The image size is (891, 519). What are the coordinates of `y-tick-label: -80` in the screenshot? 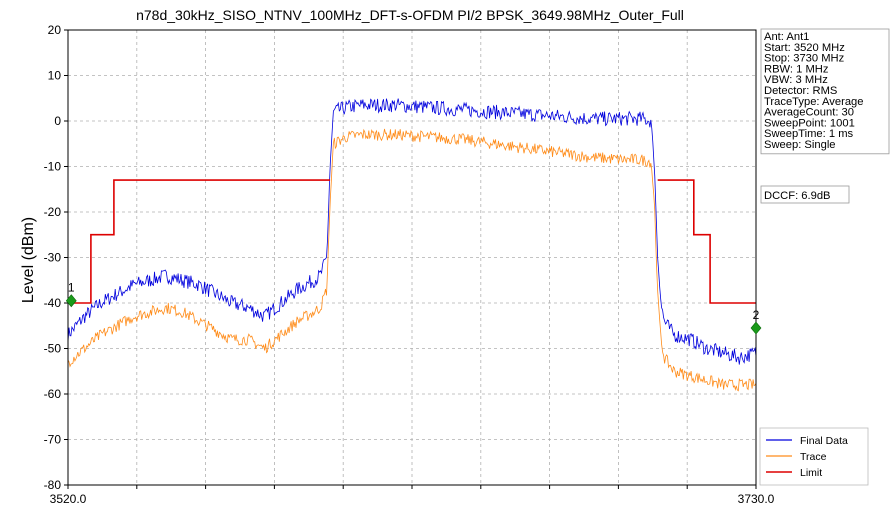 It's located at (53, 485).